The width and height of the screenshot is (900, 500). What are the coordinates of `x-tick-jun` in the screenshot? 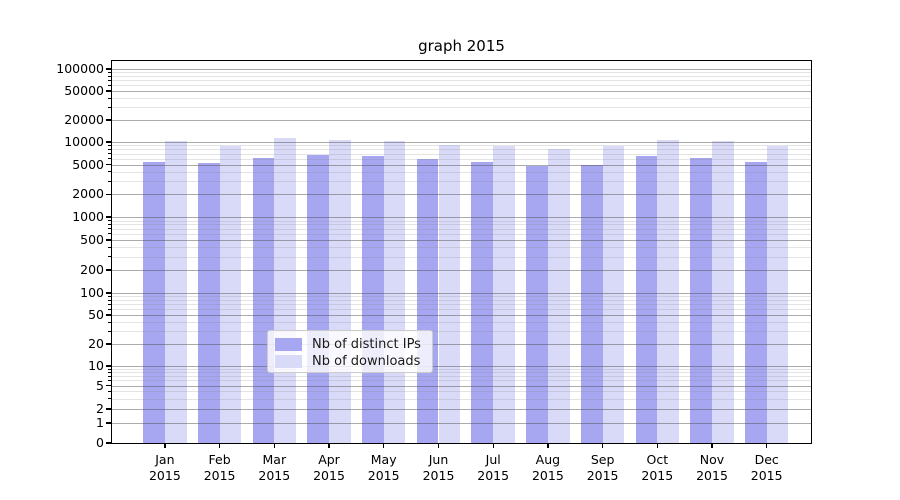 It's located at (438, 445).